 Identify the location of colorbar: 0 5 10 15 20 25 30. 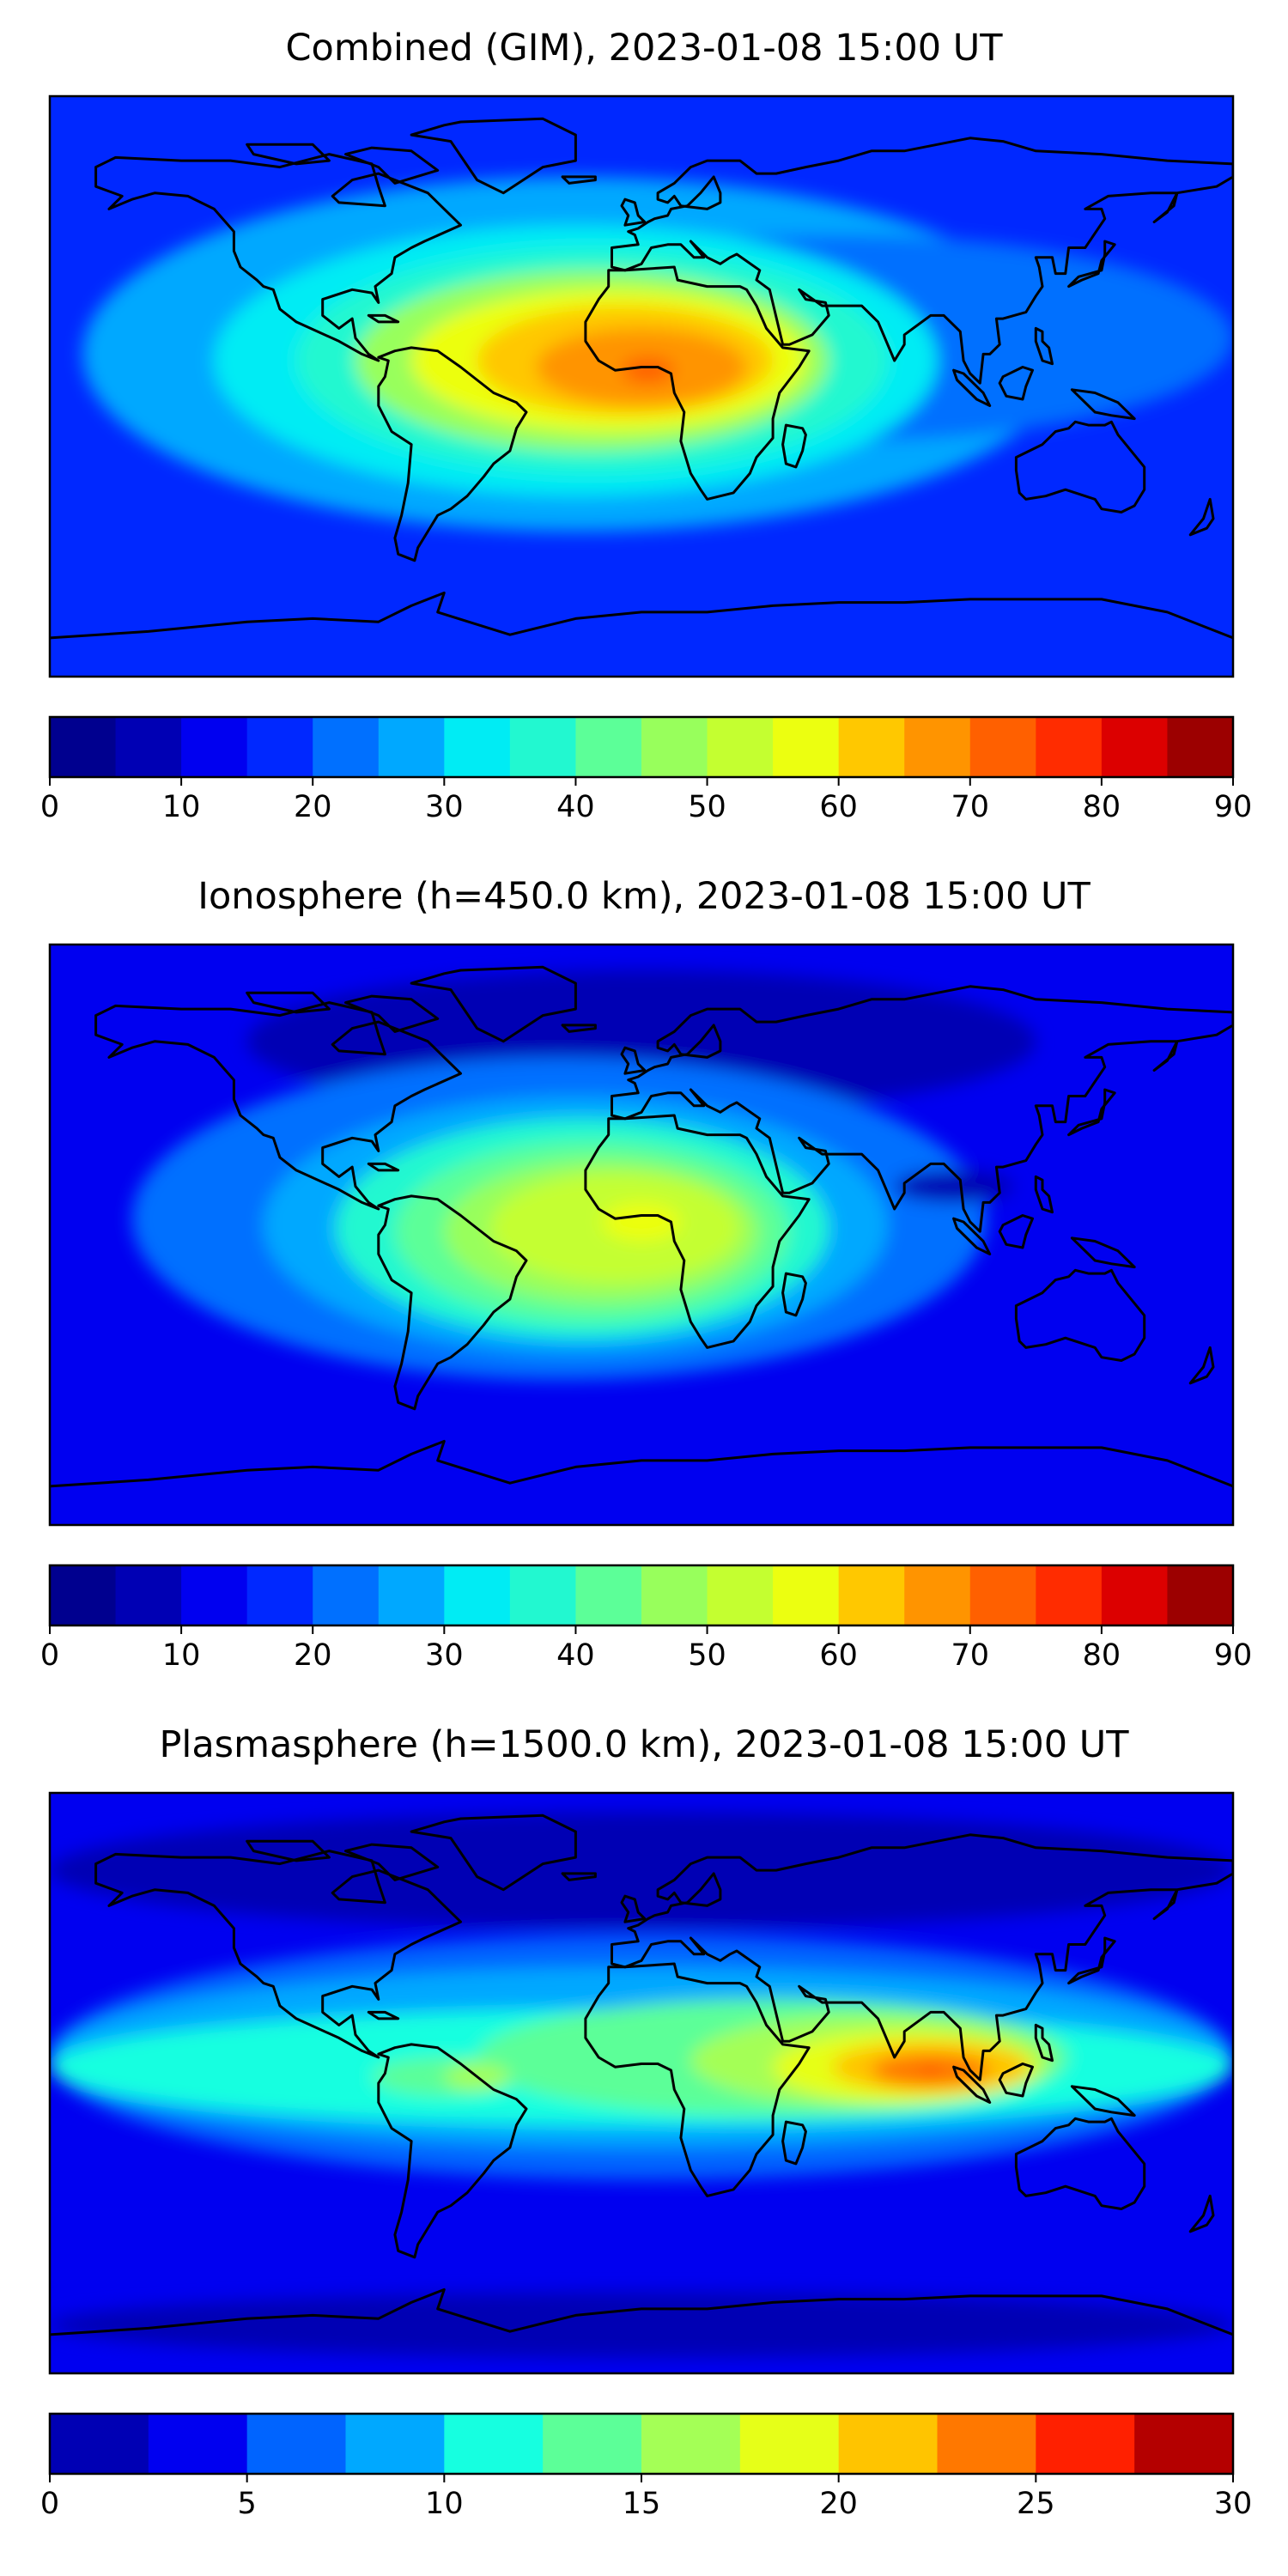
(647, 2466).